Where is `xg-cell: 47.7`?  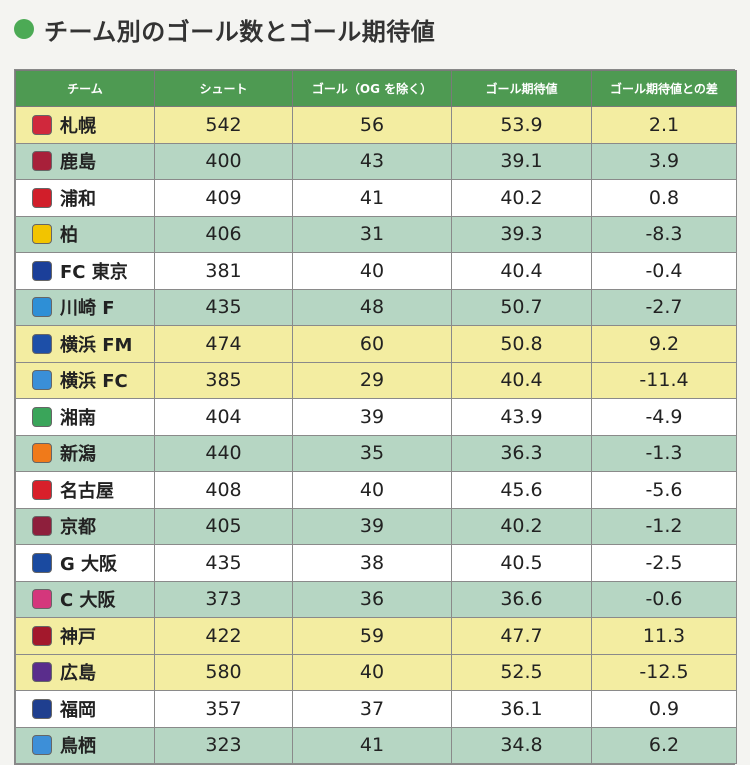
xg-cell: 47.7 is located at coordinates (521, 636).